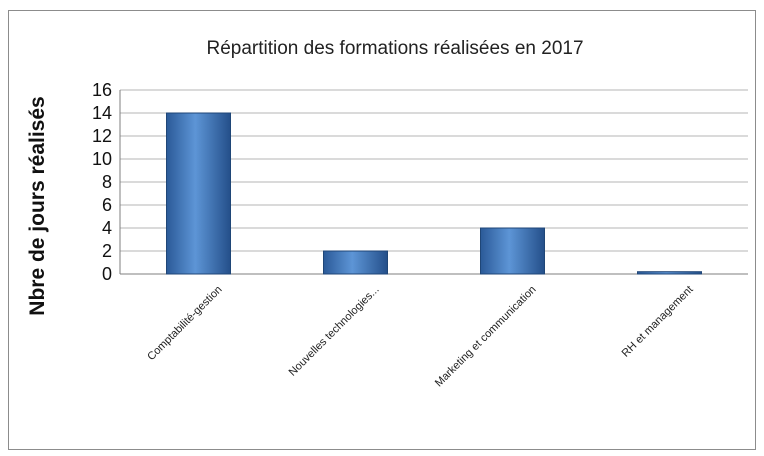  I want to click on y-tick-label: 10, so click(102, 159).